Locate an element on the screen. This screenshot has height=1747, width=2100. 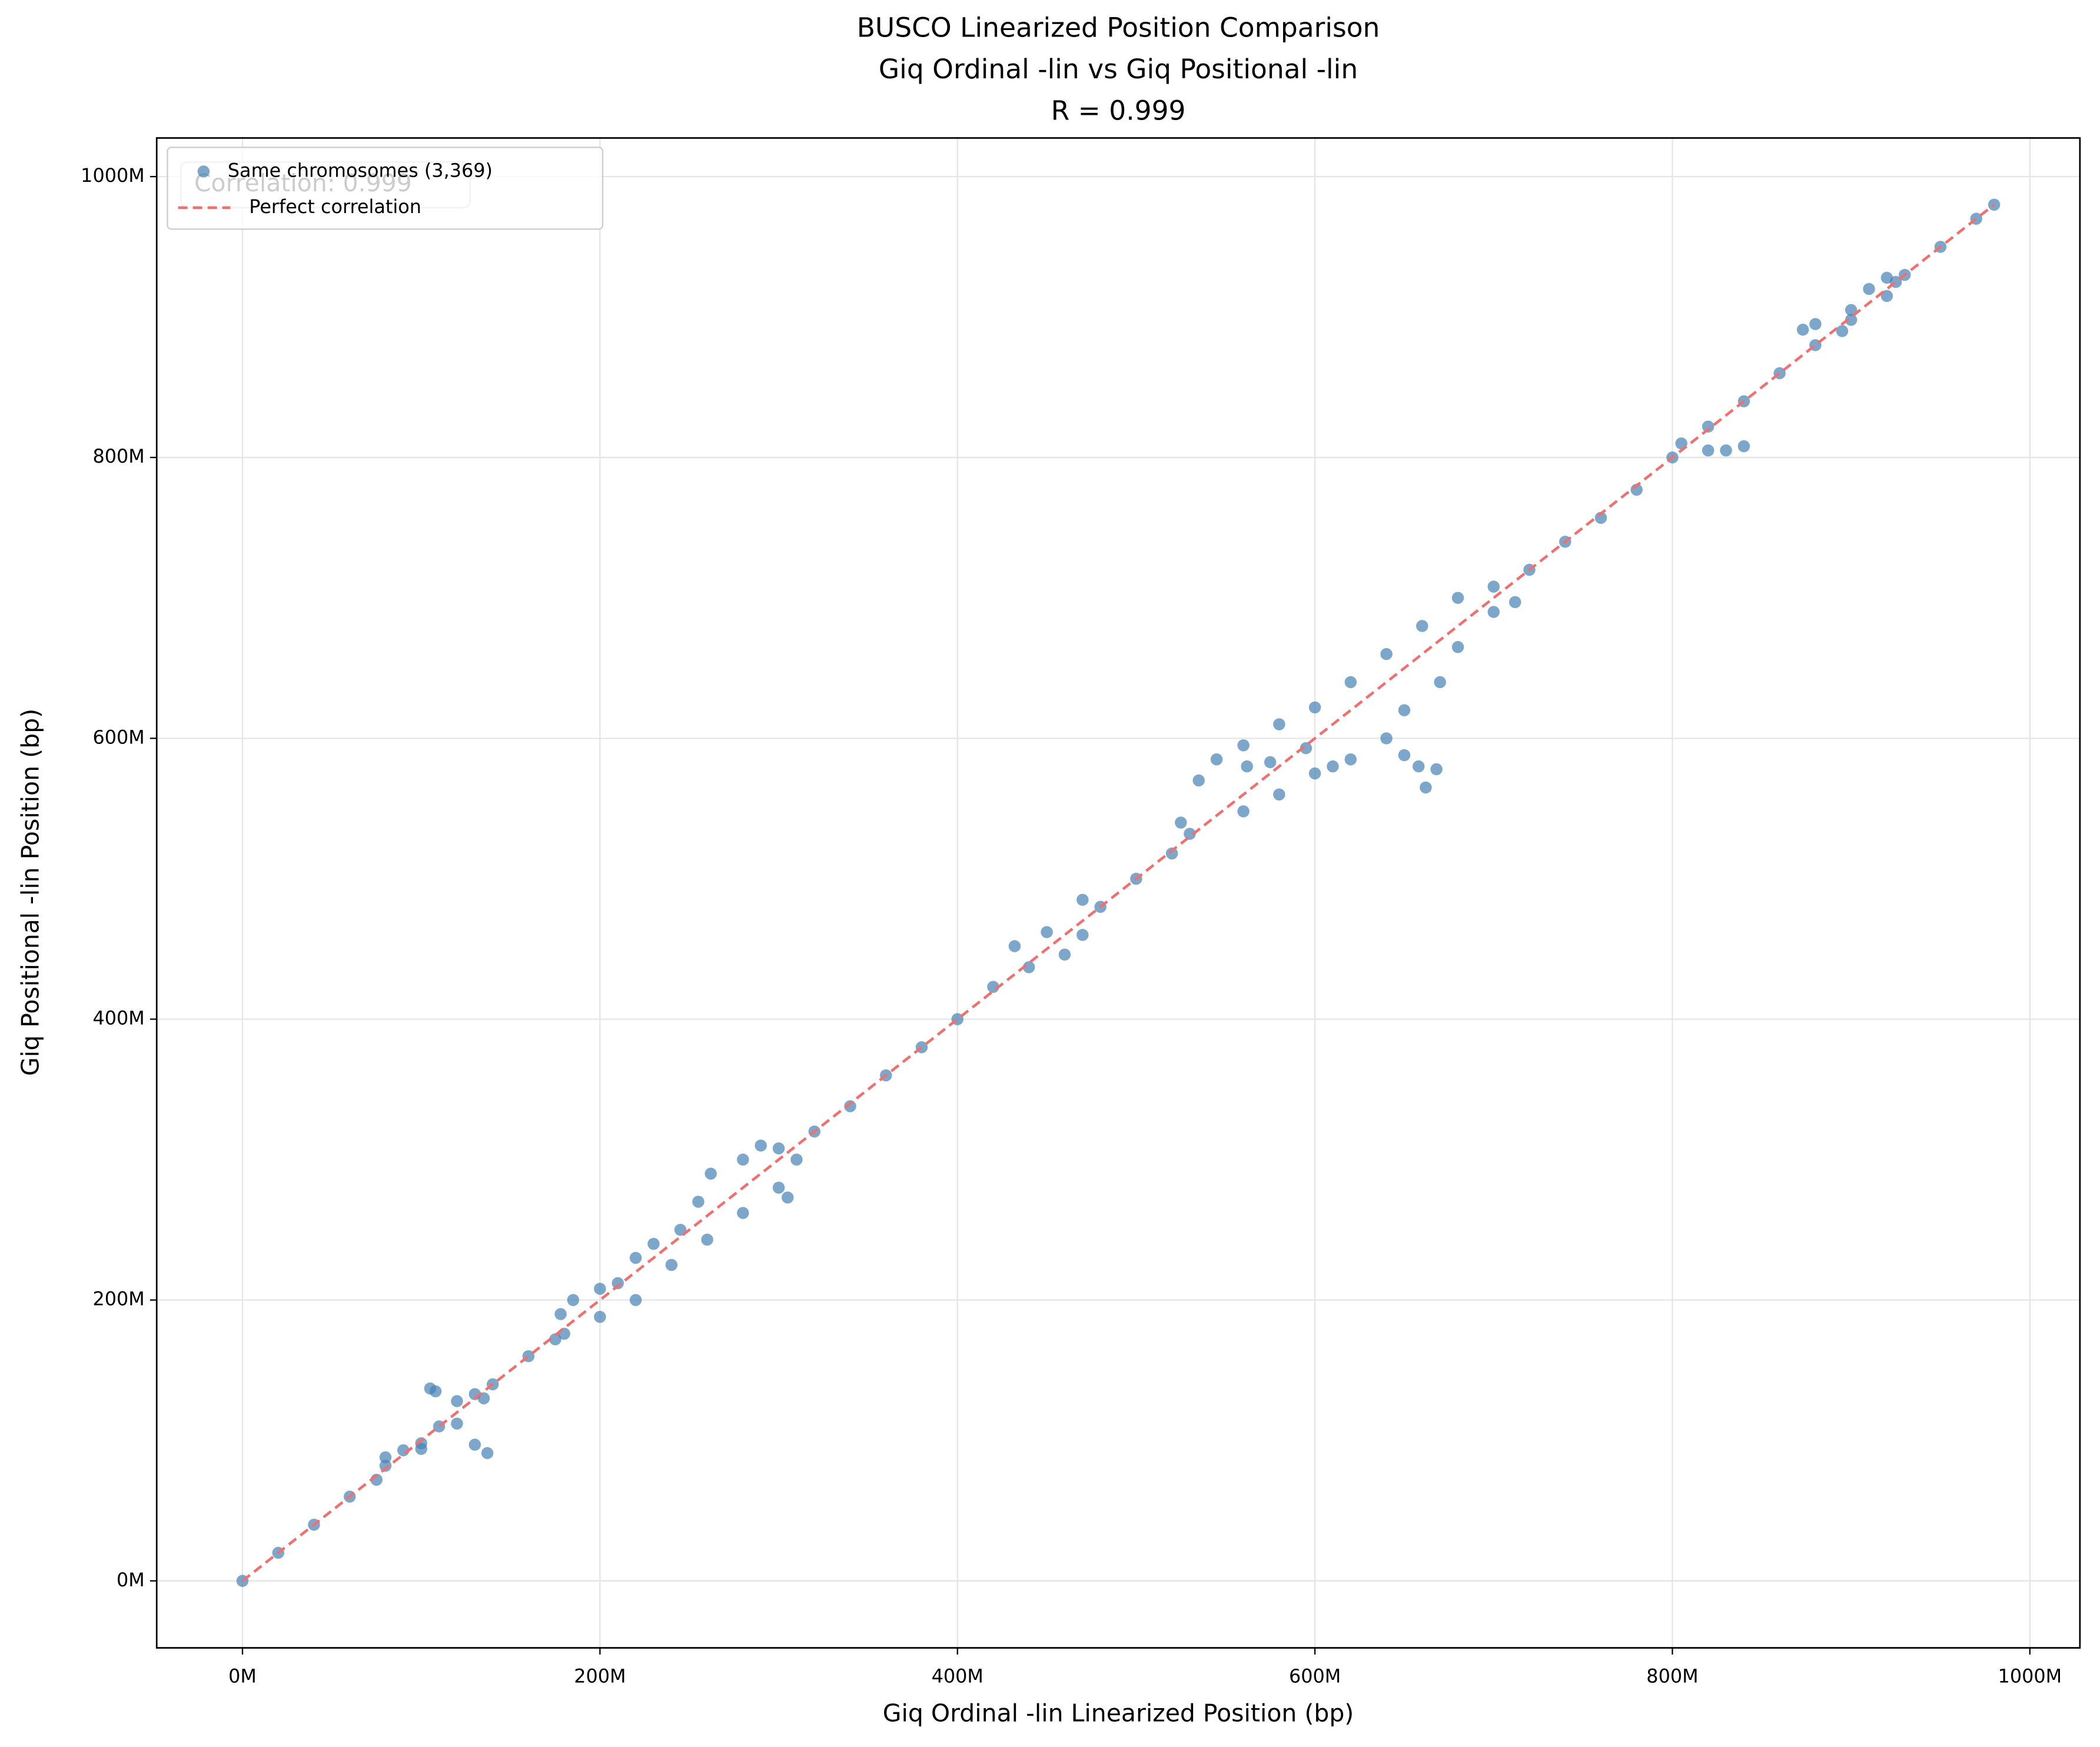
y-axis-label: Giq Positional -lin Position (bp) is located at coordinates (30, 892).